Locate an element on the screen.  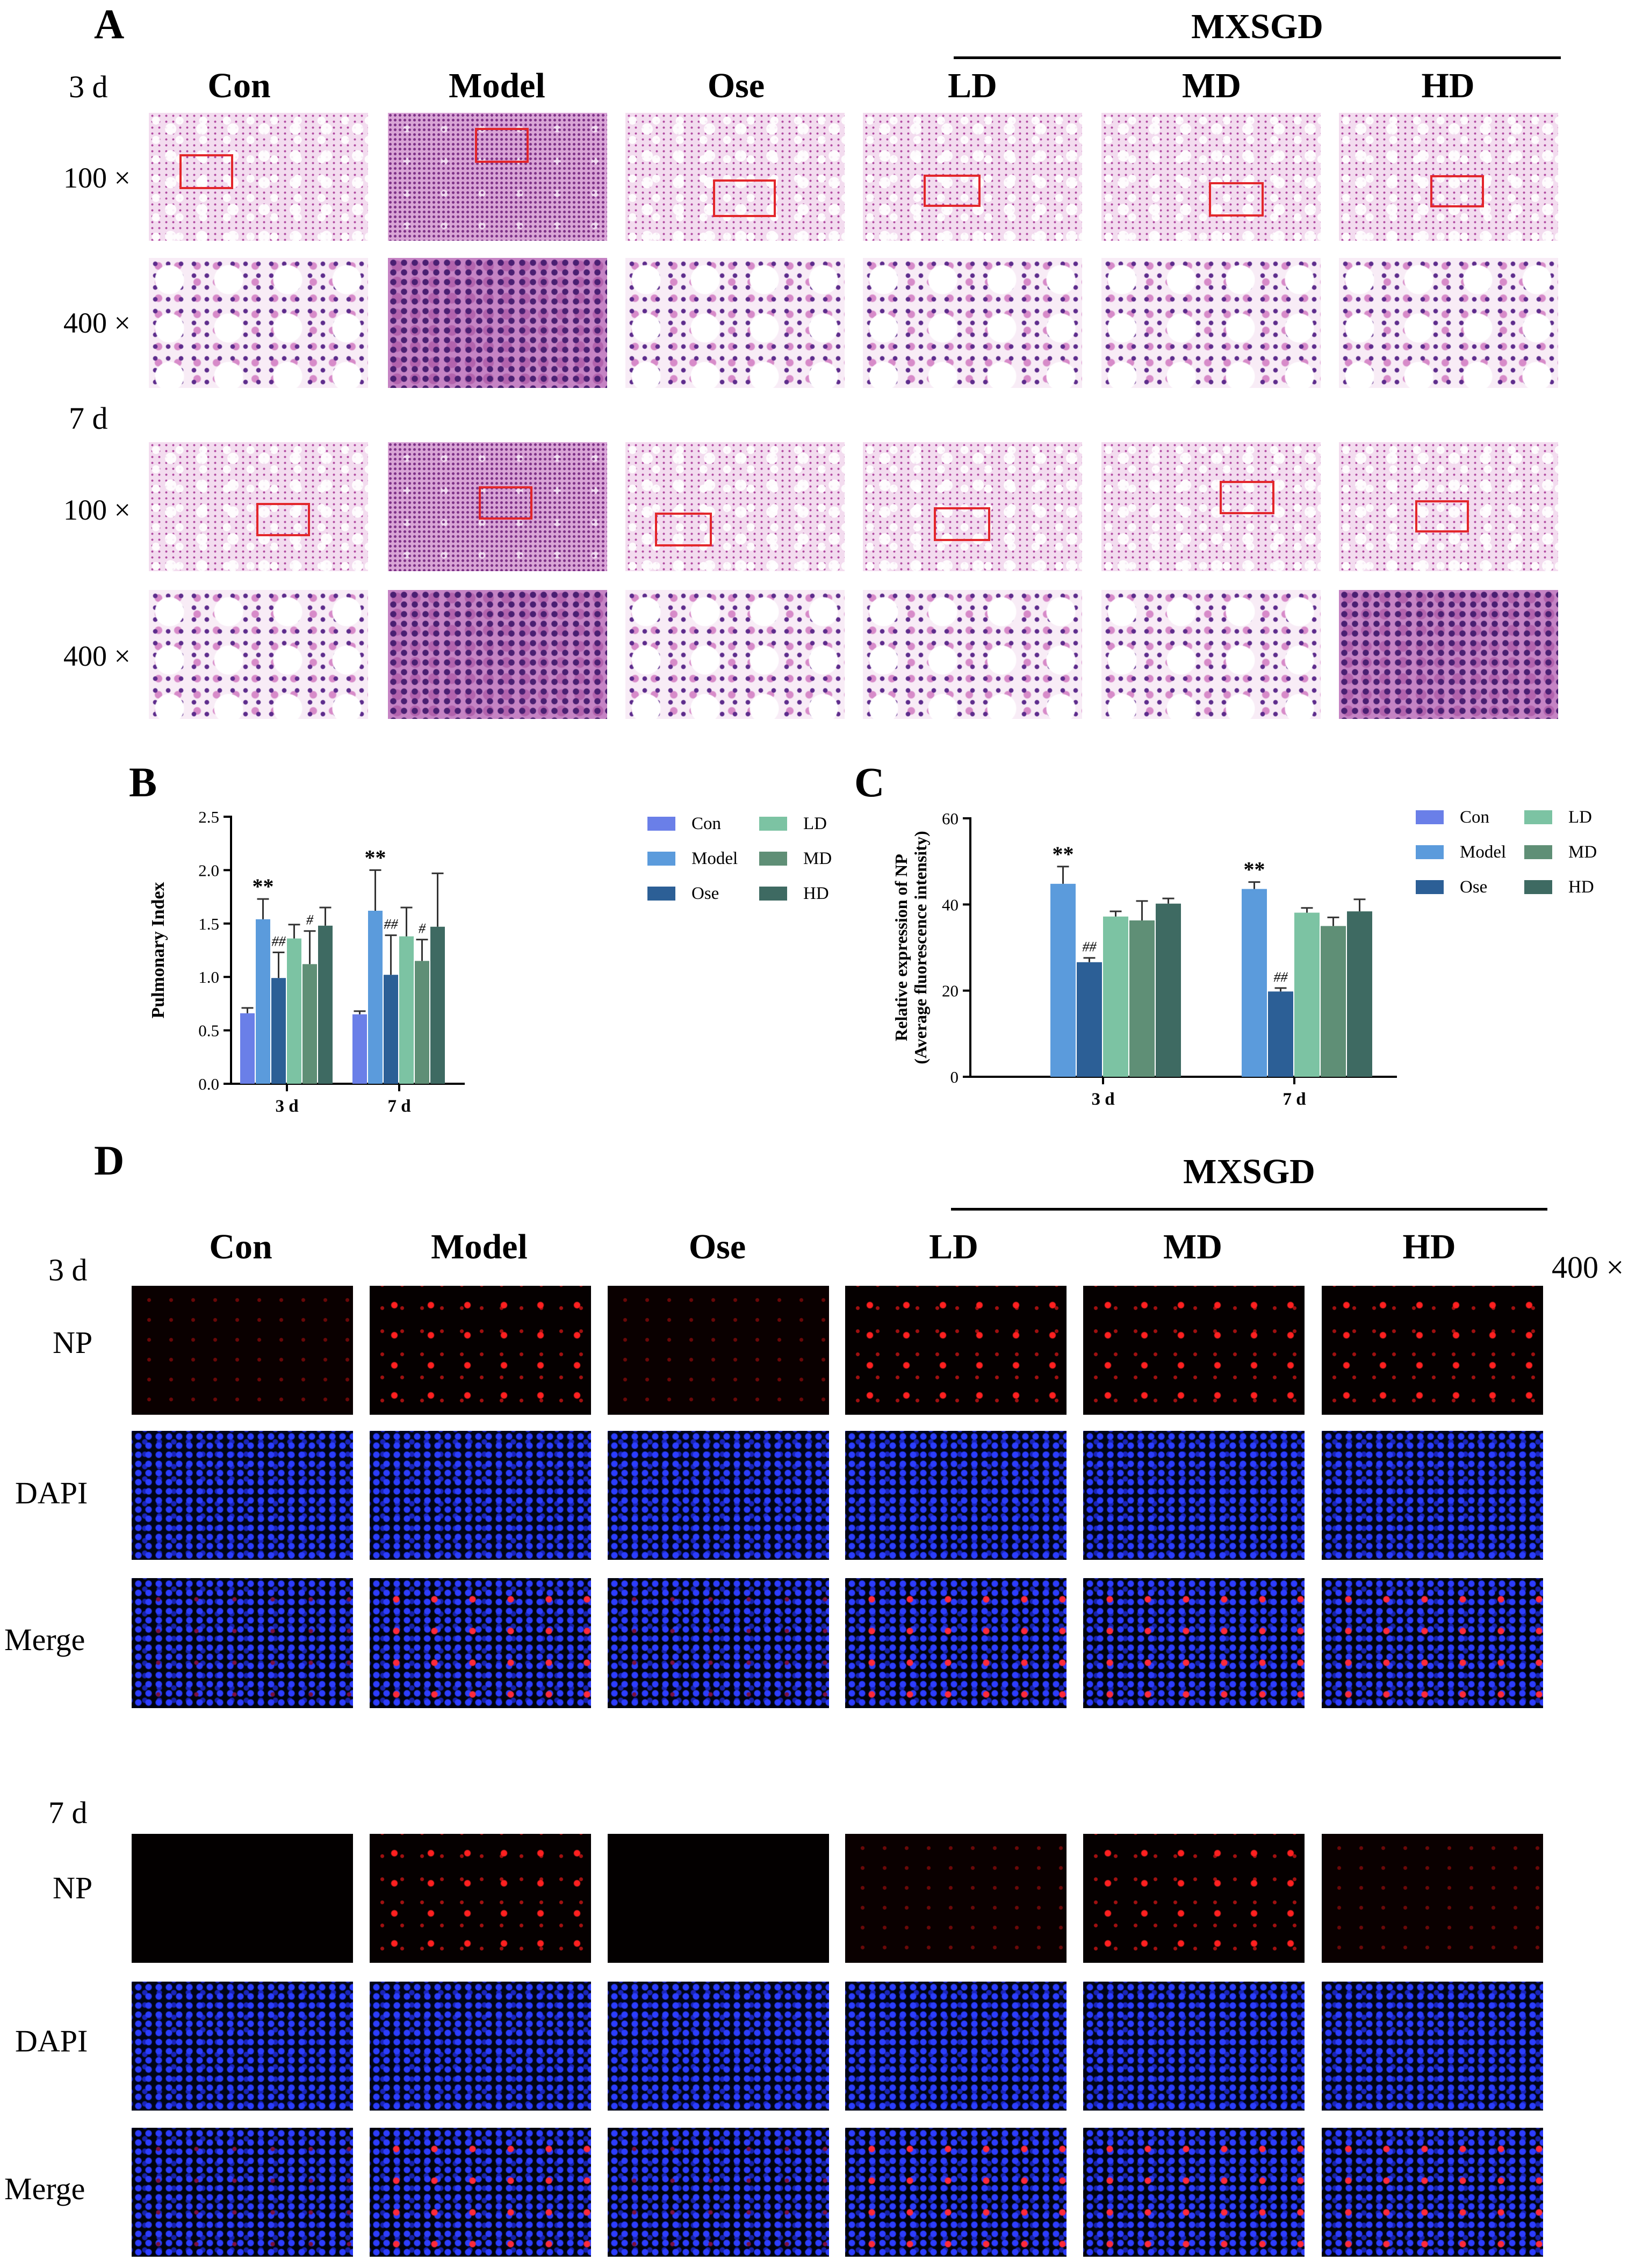
y-axis-label: Pulmonary Index is located at coordinates (158, 950).